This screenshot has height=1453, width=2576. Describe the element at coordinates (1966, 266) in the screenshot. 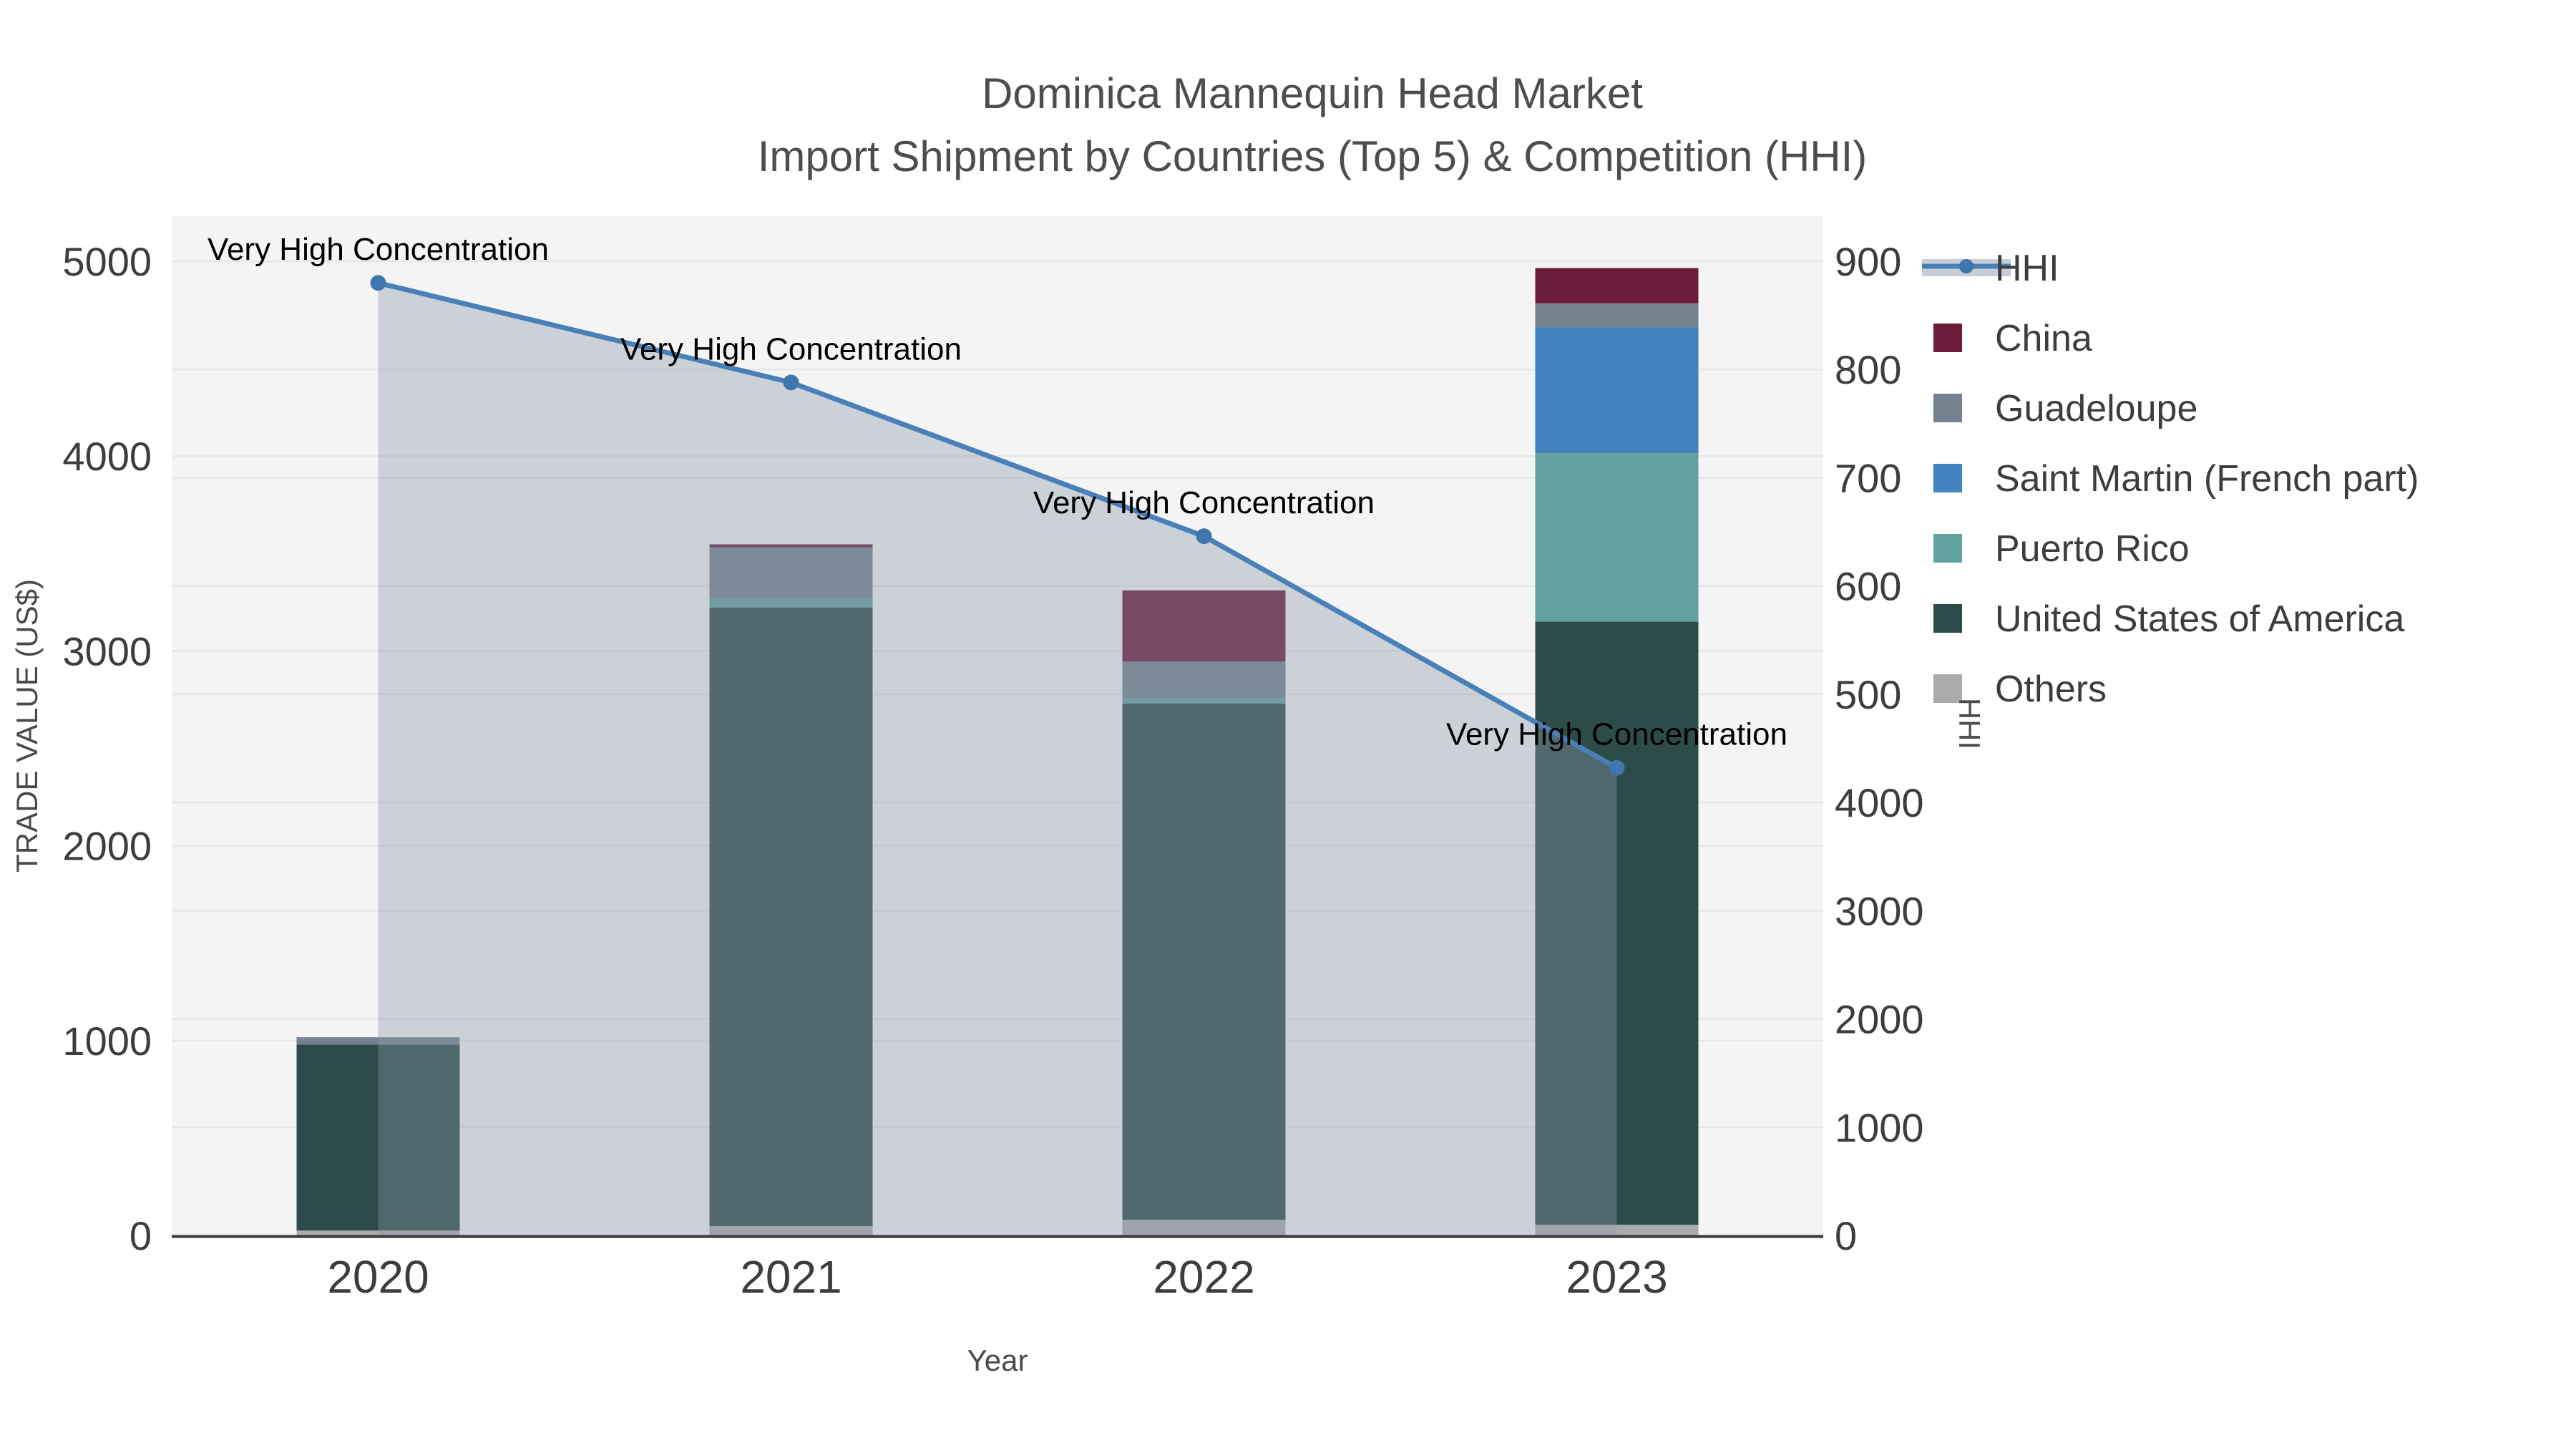

I see `legend-hhi-marker` at that location.